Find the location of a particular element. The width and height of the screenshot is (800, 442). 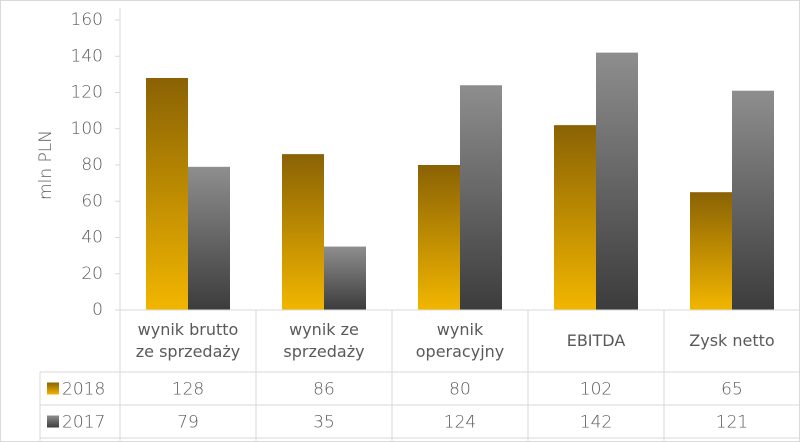

category-label: wynik brutto ze sprzedaży is located at coordinates (188, 340).